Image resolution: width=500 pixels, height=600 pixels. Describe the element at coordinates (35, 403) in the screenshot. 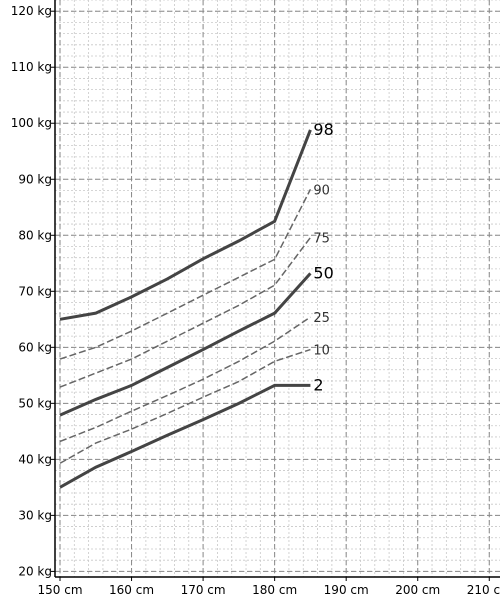

I see `y-tick-label: 50 kg` at that location.